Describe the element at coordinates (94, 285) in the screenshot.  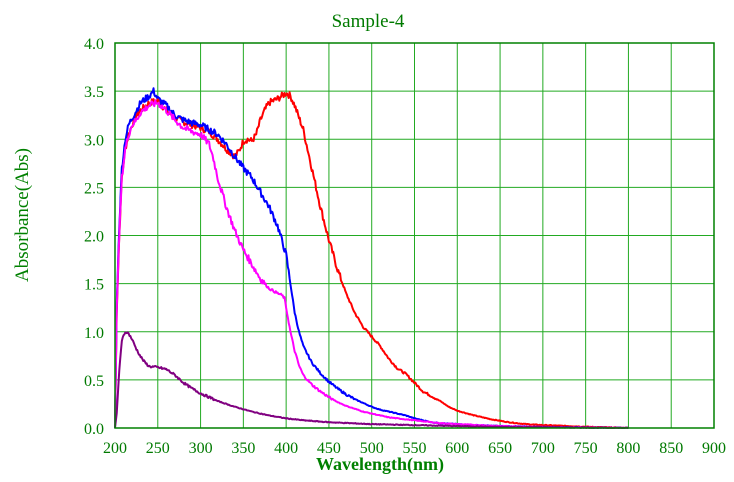
I see `y-tick-label: 1.5` at that location.